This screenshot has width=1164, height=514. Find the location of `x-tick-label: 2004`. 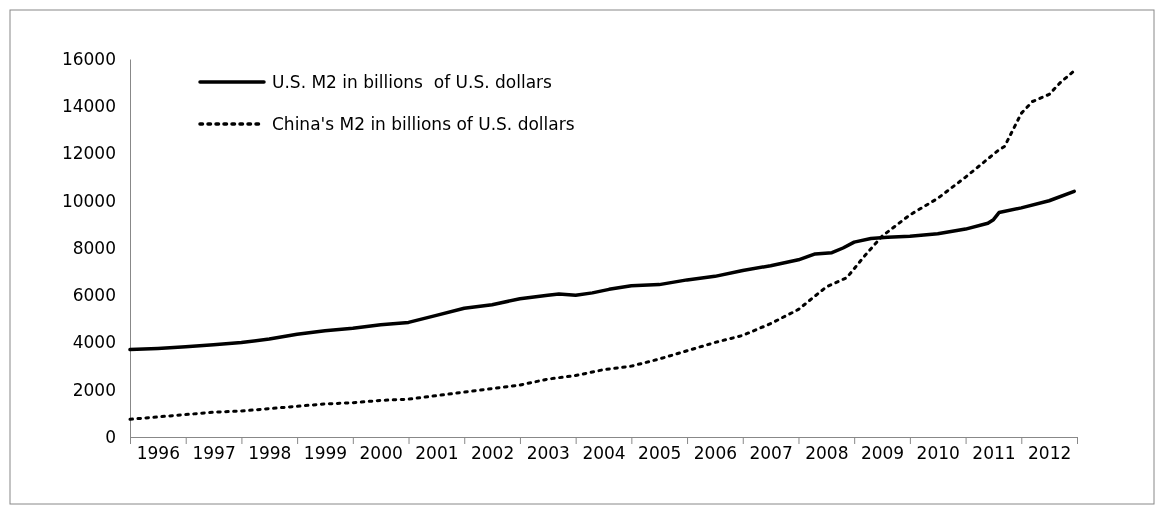

x-tick-label: 2004 is located at coordinates (604, 453).